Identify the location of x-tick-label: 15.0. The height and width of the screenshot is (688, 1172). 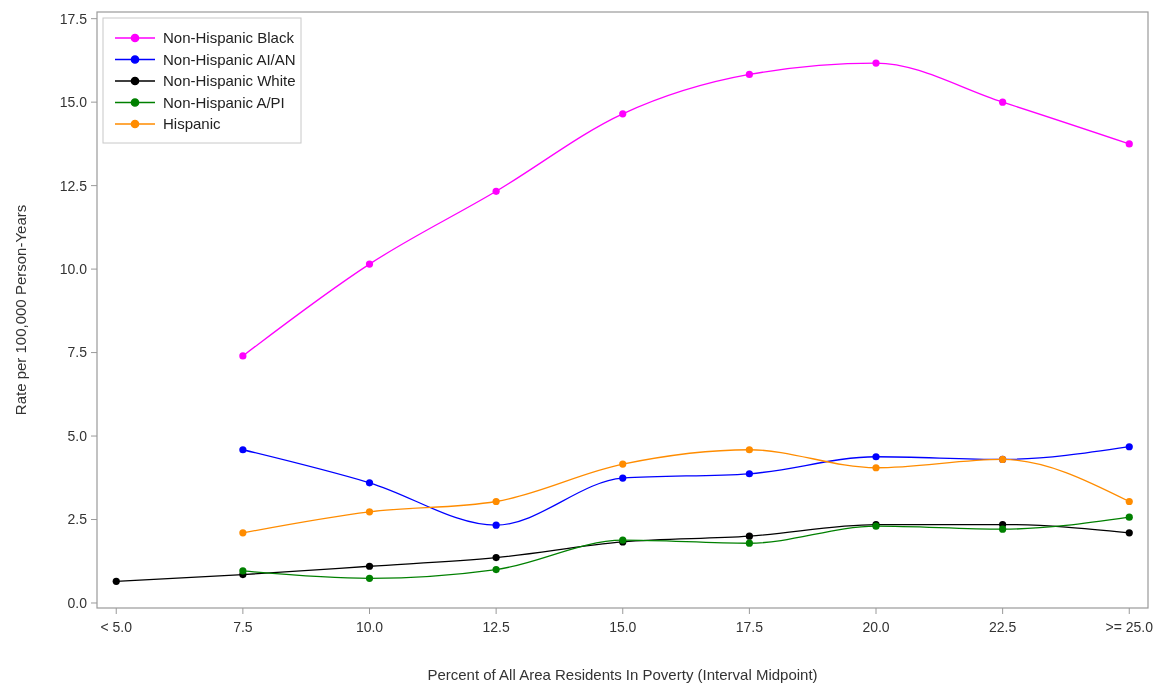
(623, 627).